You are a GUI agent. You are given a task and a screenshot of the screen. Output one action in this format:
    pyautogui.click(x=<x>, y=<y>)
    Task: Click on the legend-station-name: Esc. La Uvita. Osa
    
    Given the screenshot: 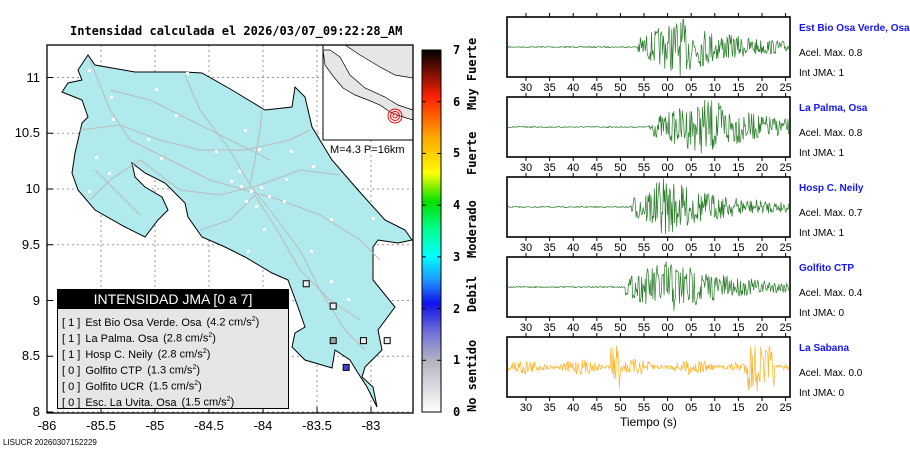 What is the action you would take?
    pyautogui.click(x=131, y=402)
    